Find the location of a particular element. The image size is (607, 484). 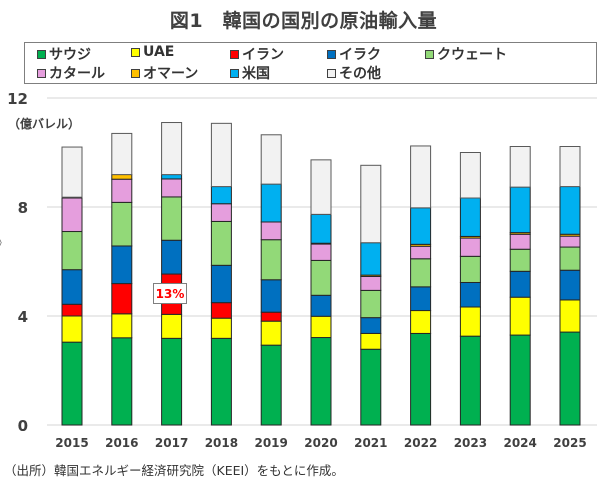

annotation-iran-share-2017: 13% is located at coordinates (170, 293).